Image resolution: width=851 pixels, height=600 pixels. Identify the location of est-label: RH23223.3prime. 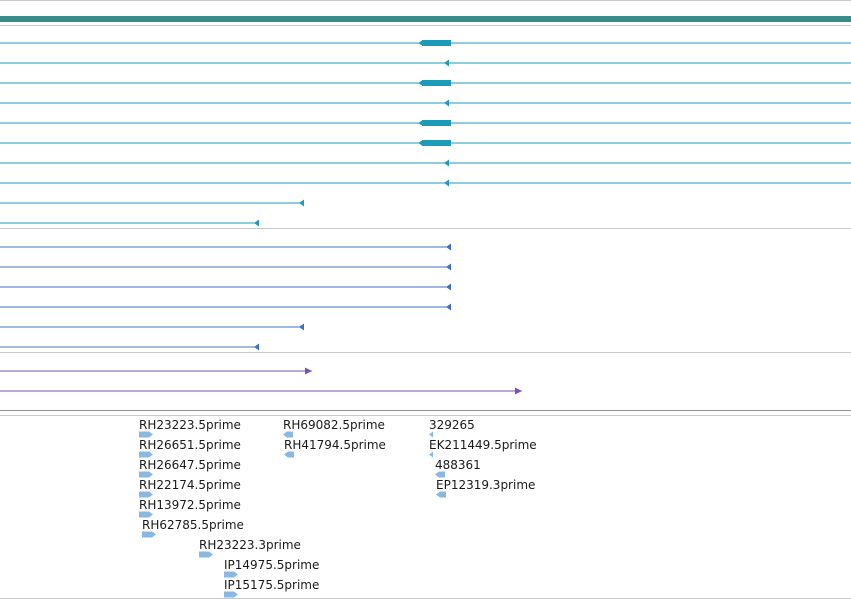
(250, 545).